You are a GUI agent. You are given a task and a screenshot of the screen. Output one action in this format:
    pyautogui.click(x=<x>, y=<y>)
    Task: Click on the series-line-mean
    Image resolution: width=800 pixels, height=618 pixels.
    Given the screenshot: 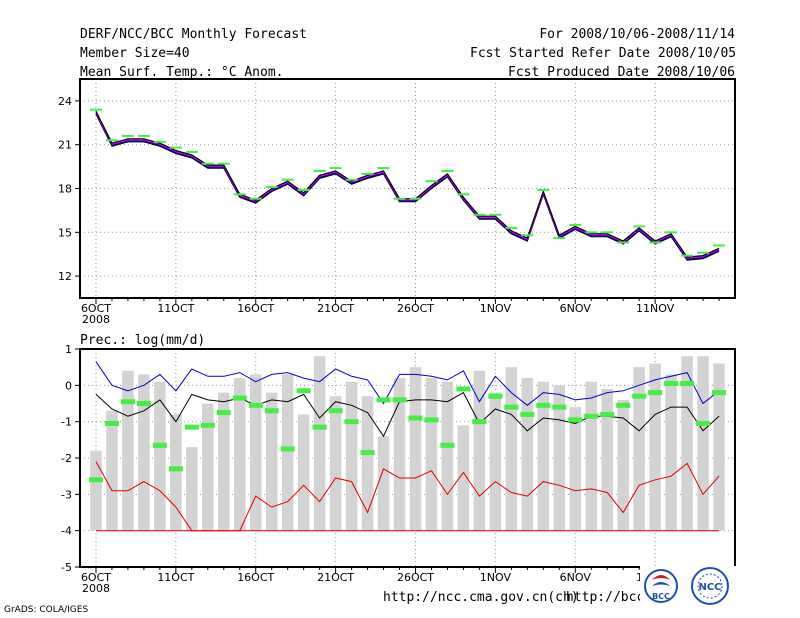 What is the action you would take?
    pyautogui.click(x=407, y=414)
    